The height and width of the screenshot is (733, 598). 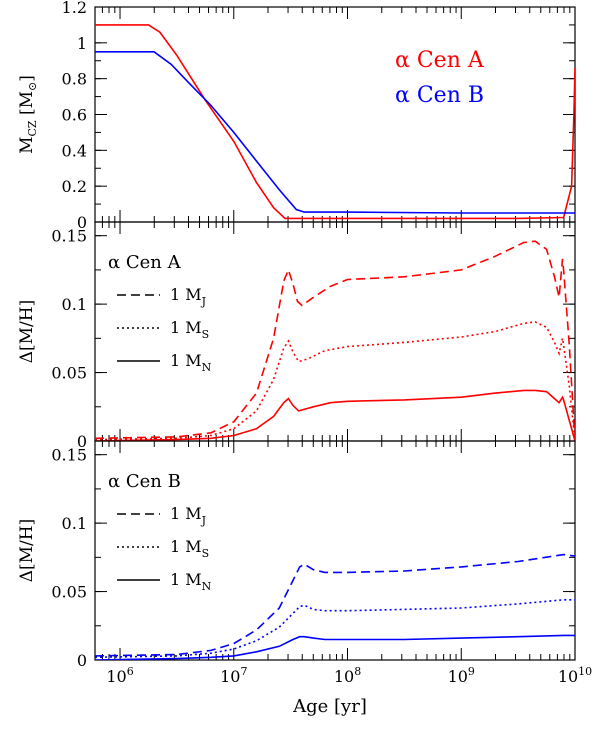 I want to click on y-tick-label: 0.8, so click(x=74, y=79).